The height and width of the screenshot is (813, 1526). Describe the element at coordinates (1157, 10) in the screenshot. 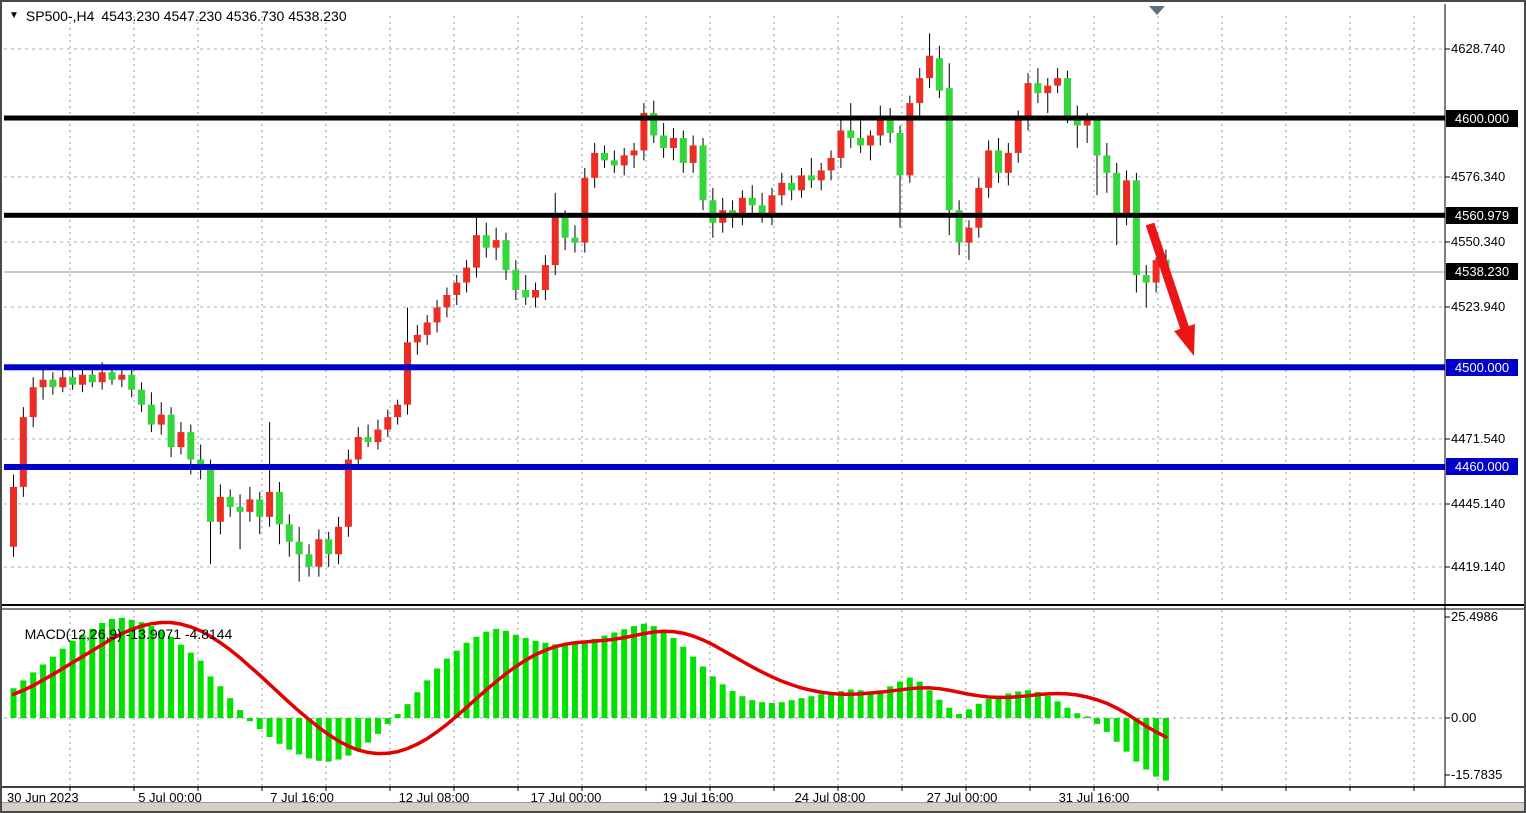

I see `chart-shift-marker-icon` at that location.